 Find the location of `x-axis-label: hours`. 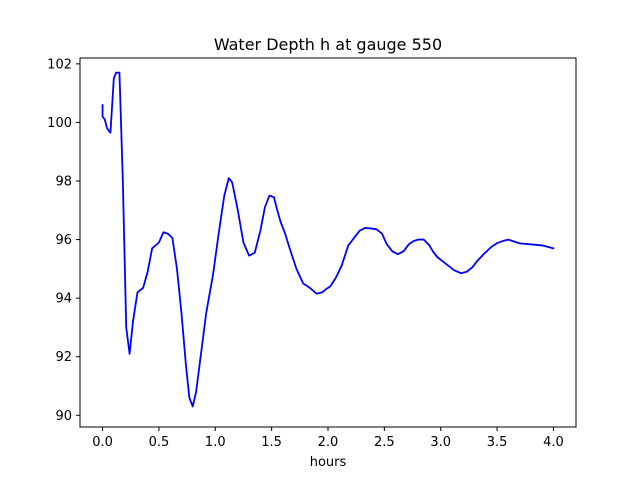

x-axis-label: hours is located at coordinates (328, 462).